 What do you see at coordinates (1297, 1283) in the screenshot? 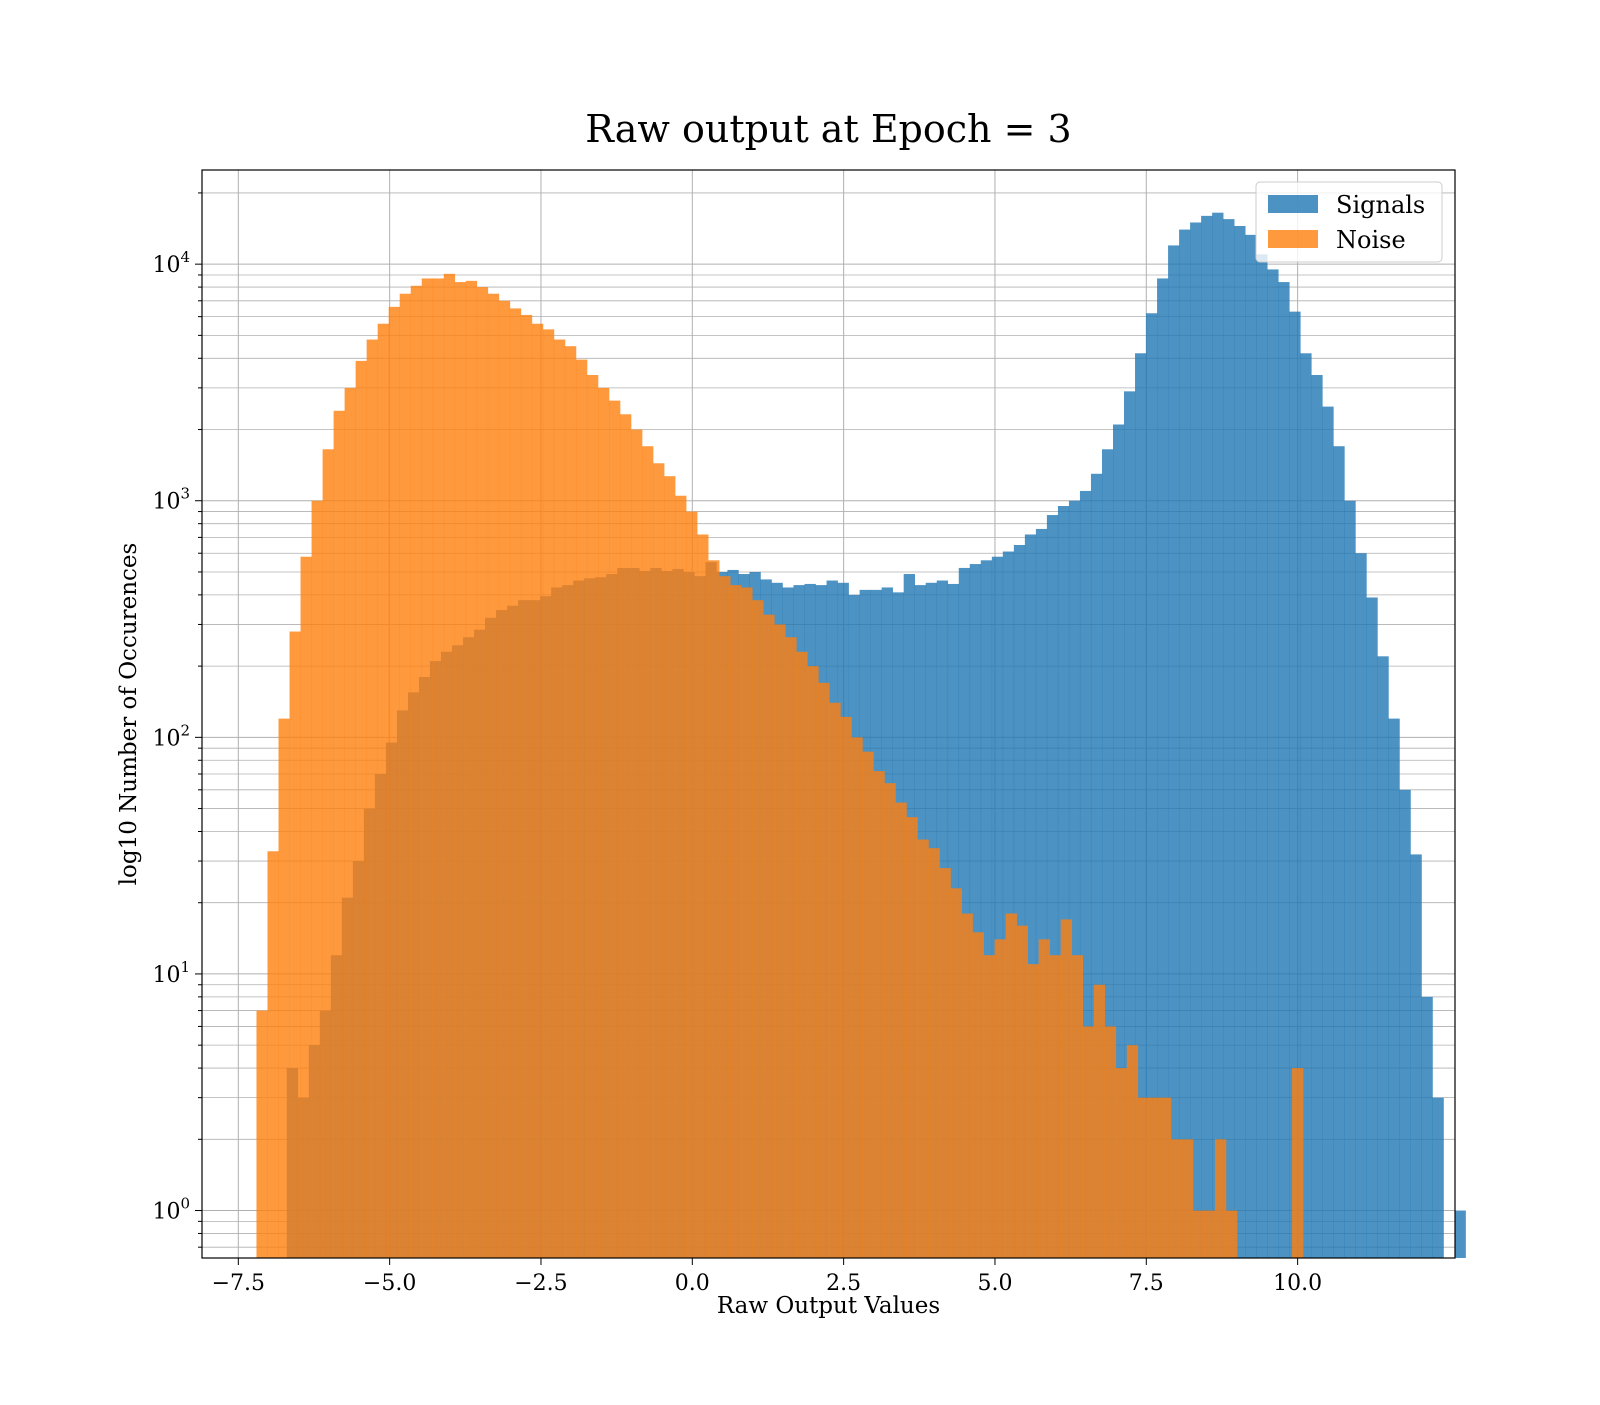
I see `x-tick-label: 10.0` at bounding box center [1297, 1283].